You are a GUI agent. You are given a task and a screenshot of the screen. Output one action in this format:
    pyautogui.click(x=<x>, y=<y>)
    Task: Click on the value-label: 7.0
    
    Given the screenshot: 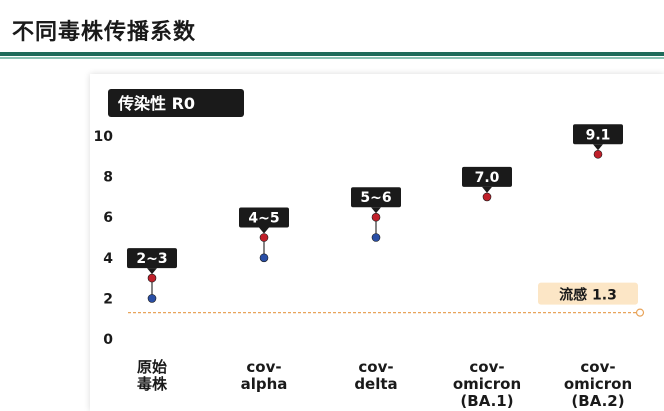 What is the action you would take?
    pyautogui.click(x=487, y=178)
    